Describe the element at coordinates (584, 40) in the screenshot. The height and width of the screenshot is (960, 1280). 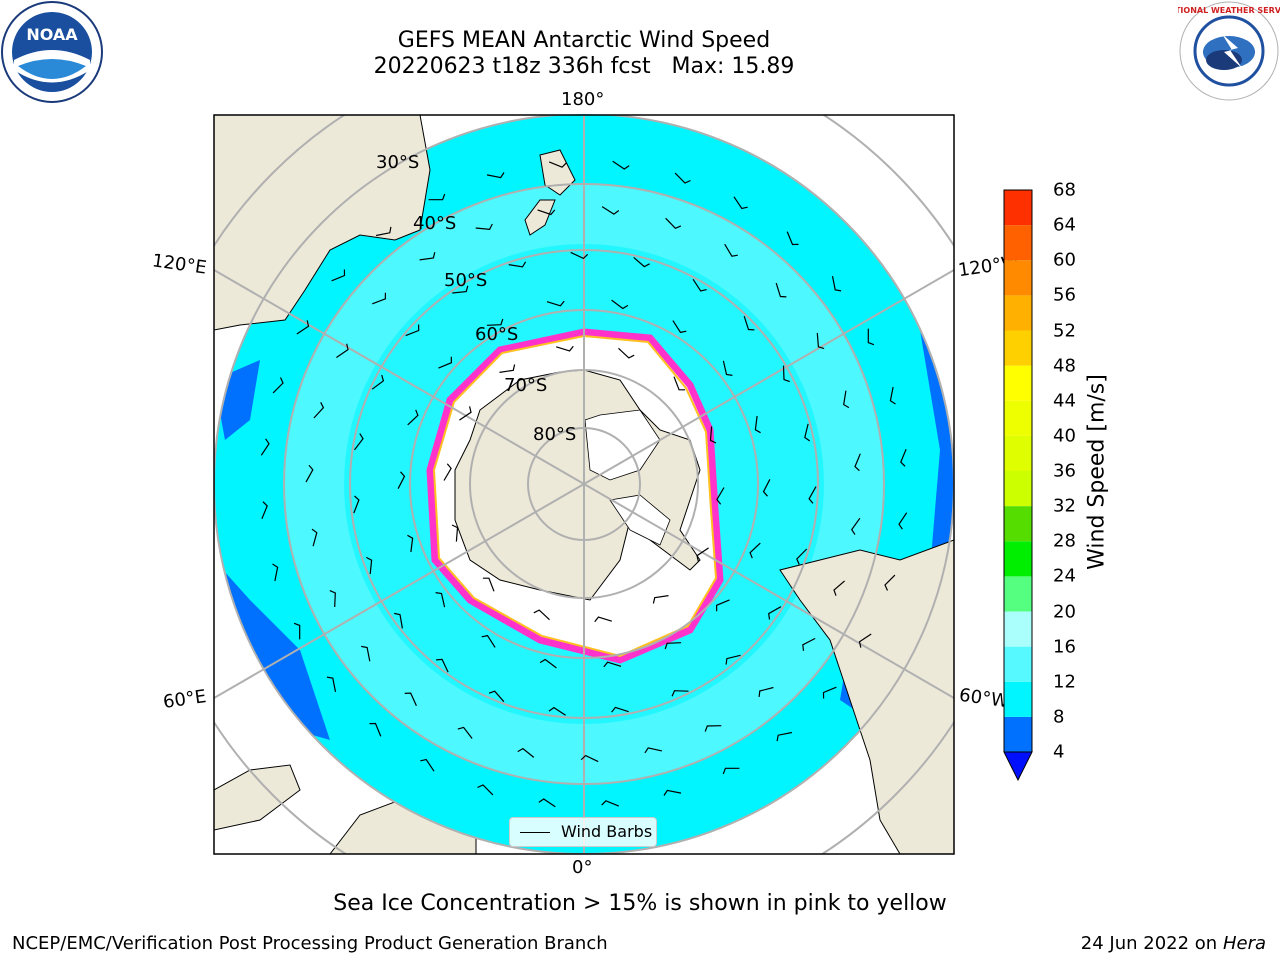
I see `chart-title: GEFS MEAN Antarctic Wind Speed` at that location.